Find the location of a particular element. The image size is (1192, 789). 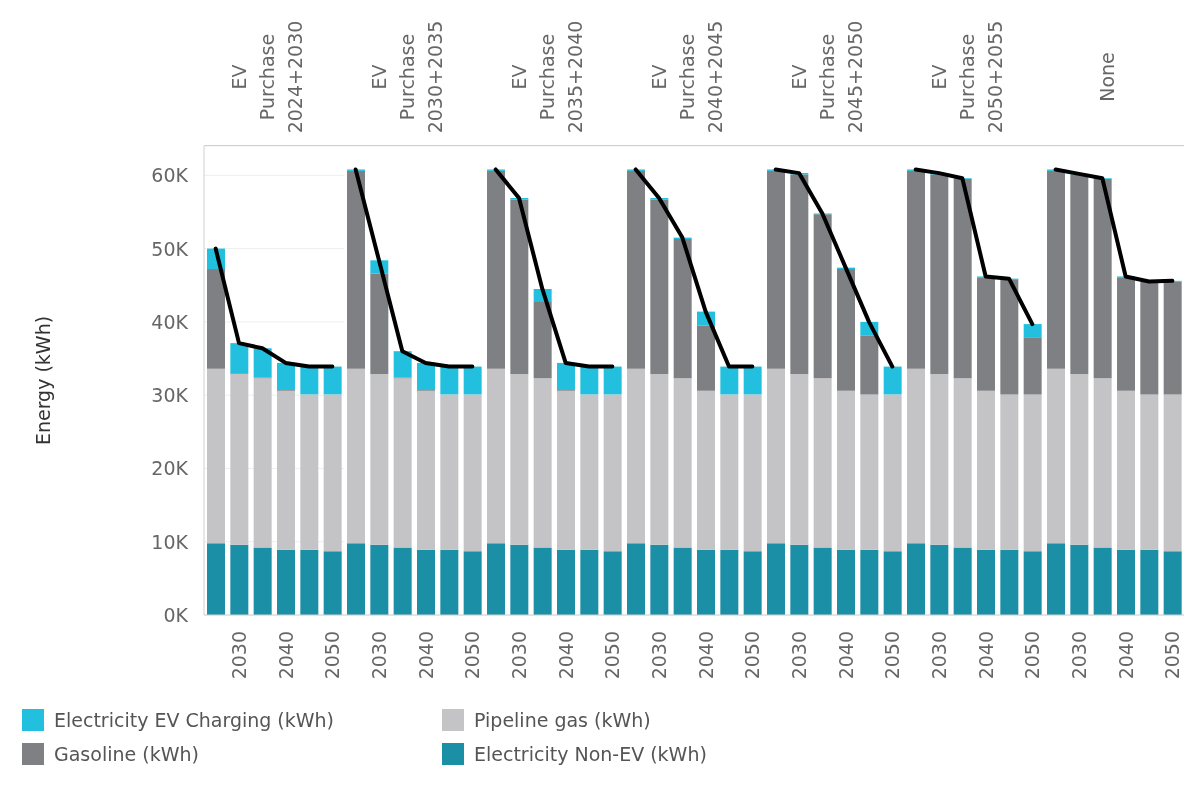

y-tick-label: 40K is located at coordinates (170, 321).